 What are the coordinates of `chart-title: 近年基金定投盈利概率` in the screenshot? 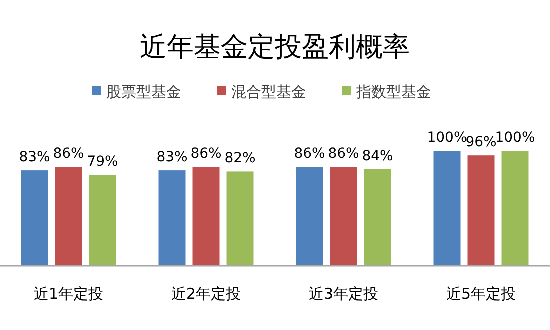 It's located at (275, 47).